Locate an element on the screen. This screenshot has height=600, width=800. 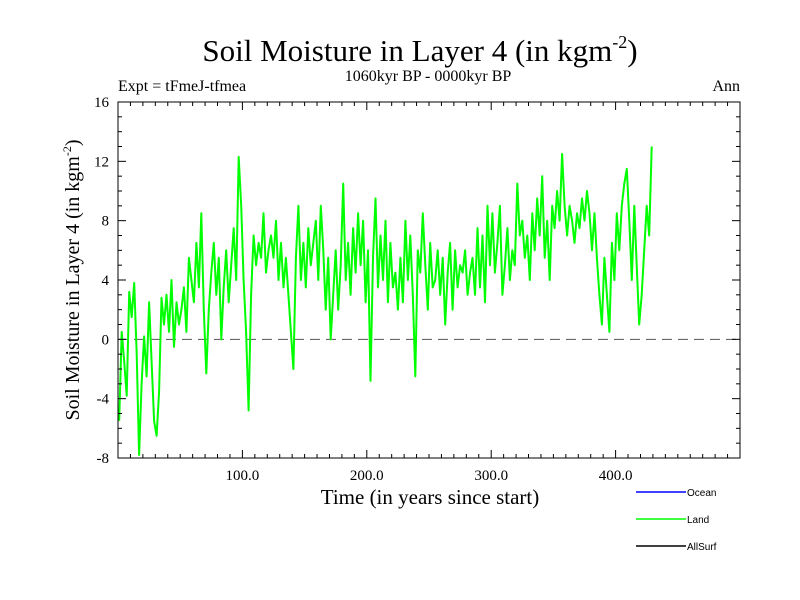
legend: Ocean Land AllSurf is located at coordinates (676, 520).